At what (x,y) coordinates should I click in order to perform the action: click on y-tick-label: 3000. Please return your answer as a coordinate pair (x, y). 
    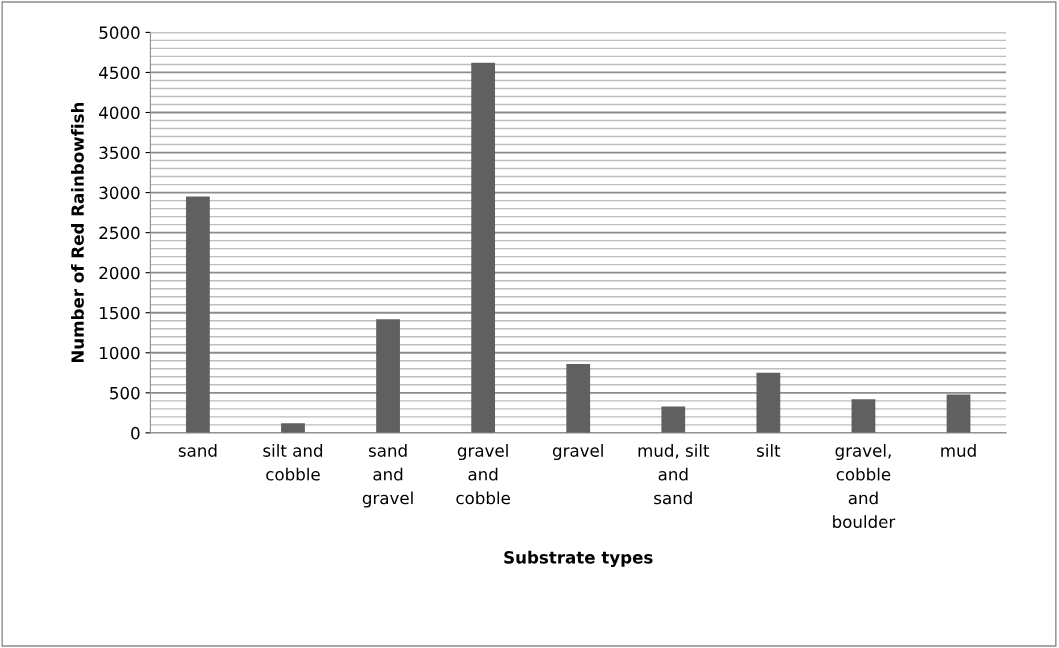
    Looking at the image, I should click on (119, 193).